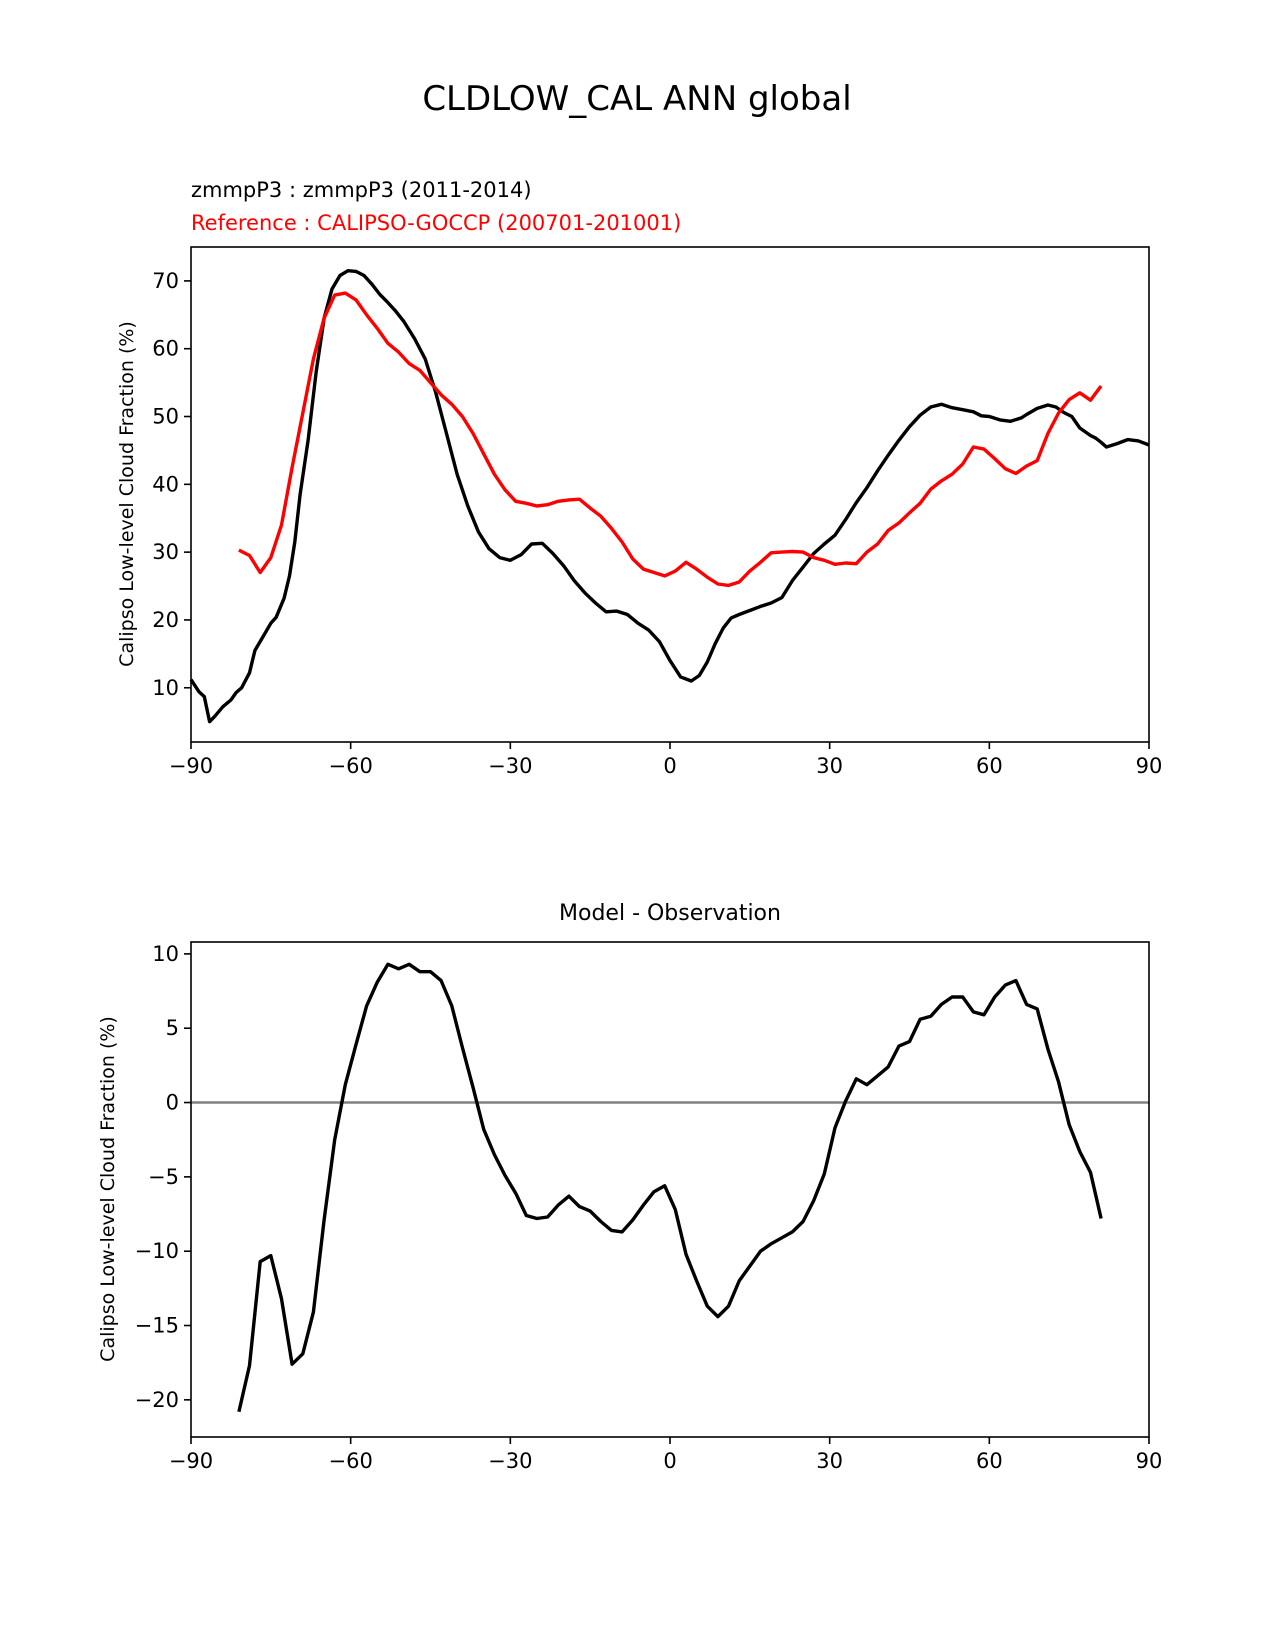 The image size is (1275, 1650). I want to click on y-tick-label: 70, so click(165, 281).